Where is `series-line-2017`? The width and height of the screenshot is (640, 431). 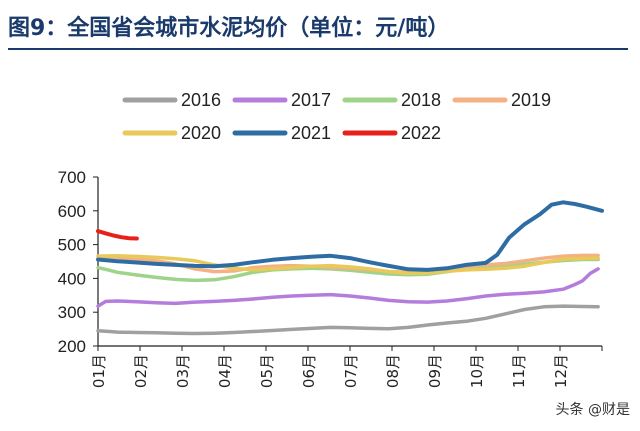
series-line-2017 is located at coordinates (348, 287).